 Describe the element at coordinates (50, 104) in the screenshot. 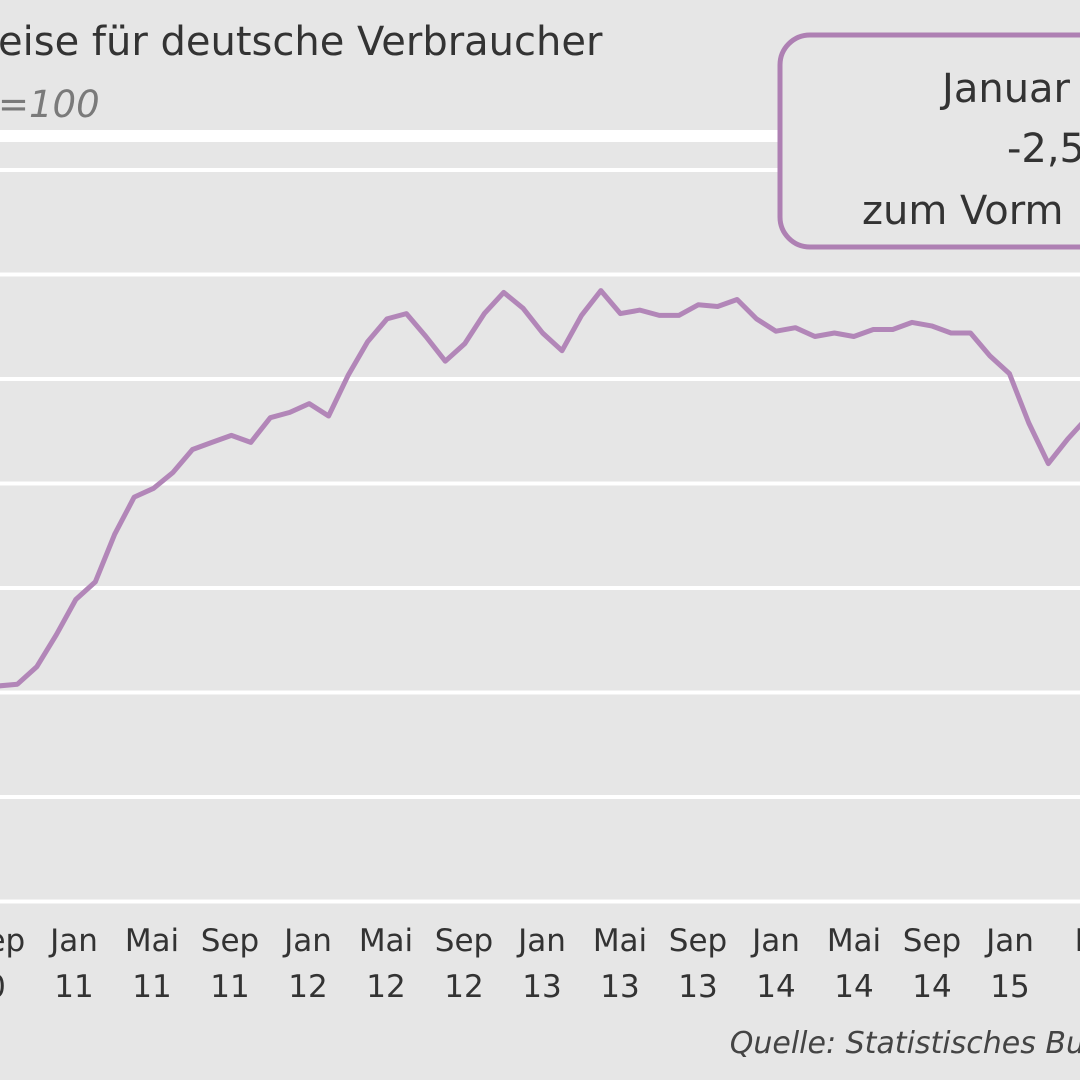

I see `chart-subtitle: =100` at that location.